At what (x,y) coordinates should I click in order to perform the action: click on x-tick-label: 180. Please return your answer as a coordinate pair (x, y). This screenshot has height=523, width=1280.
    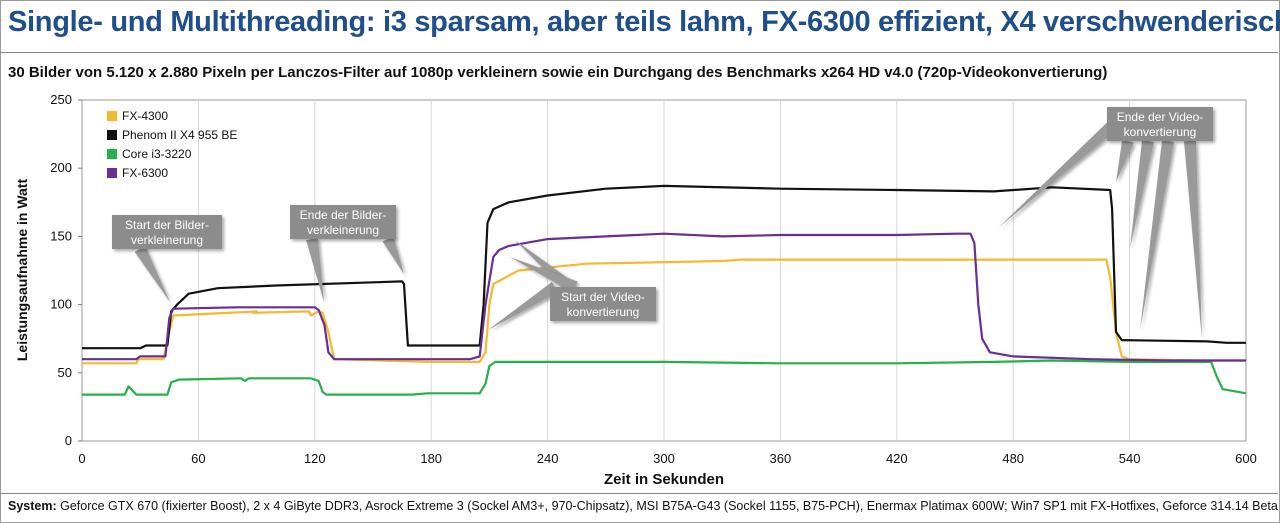
    Looking at the image, I should click on (431, 458).